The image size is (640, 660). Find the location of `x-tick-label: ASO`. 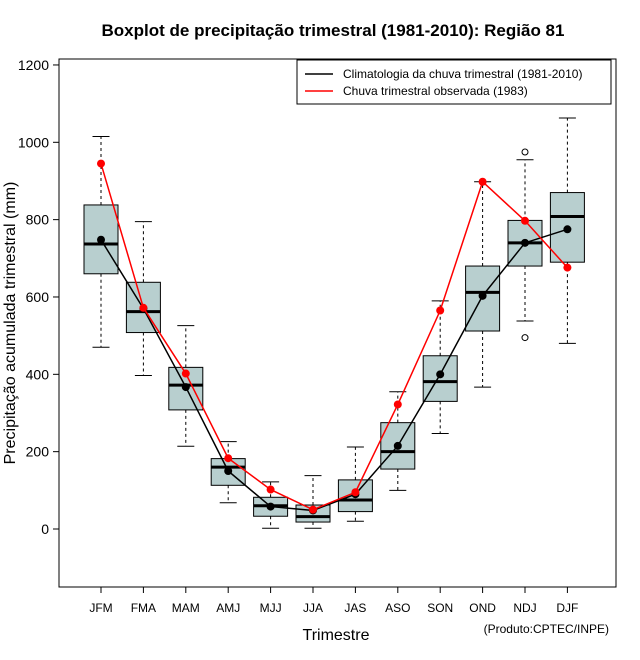

x-tick-label: ASO is located at coordinates (397, 608).